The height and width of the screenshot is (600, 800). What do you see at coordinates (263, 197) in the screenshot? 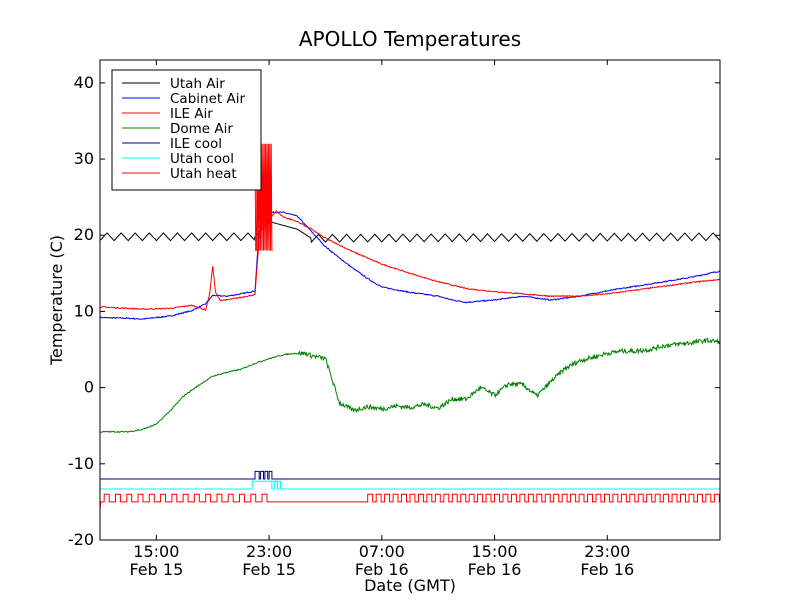
I see `ile-air-spikes` at bounding box center [263, 197].